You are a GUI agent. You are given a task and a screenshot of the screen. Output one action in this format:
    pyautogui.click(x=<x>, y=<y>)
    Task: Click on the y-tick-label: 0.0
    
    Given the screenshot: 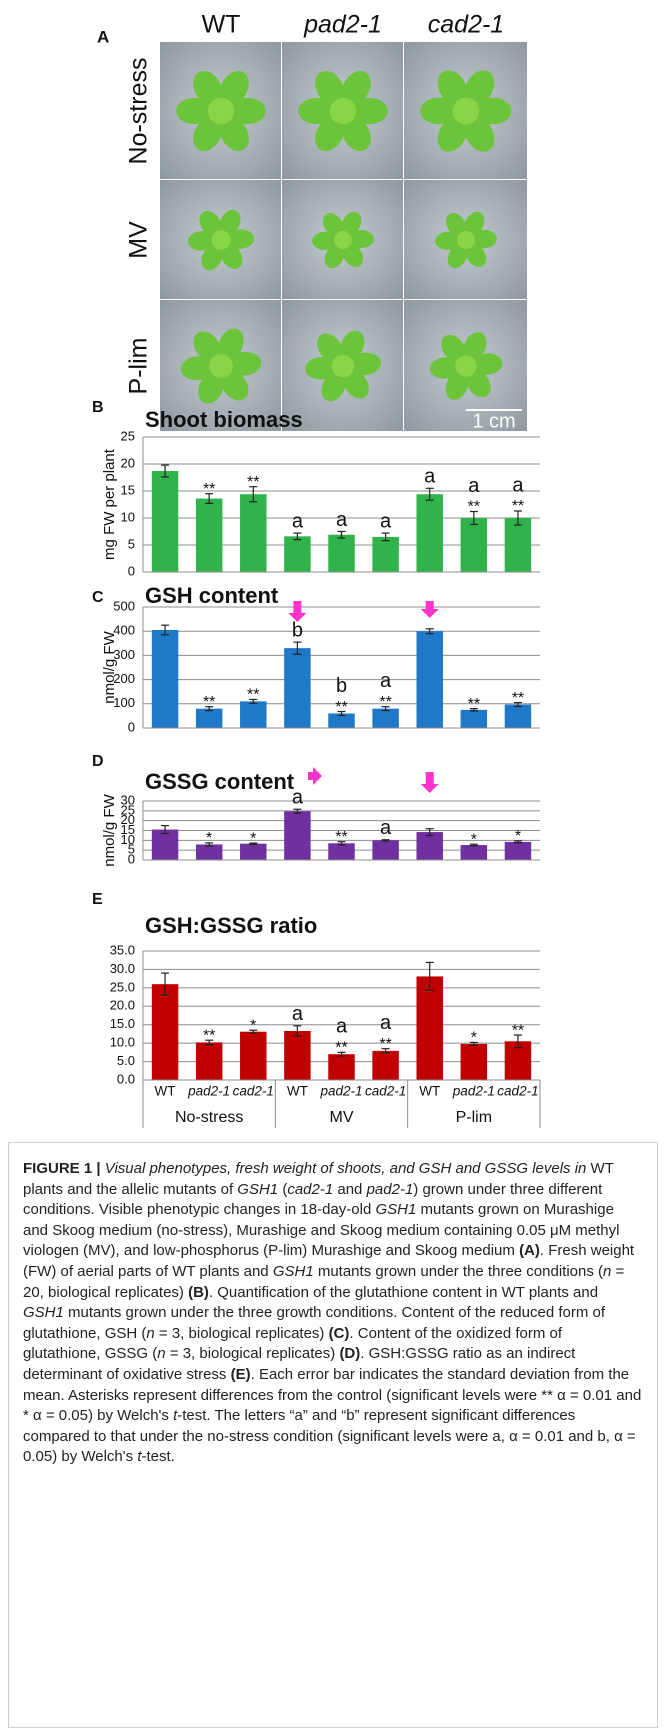 What is the action you would take?
    pyautogui.click(x=126, y=1078)
    